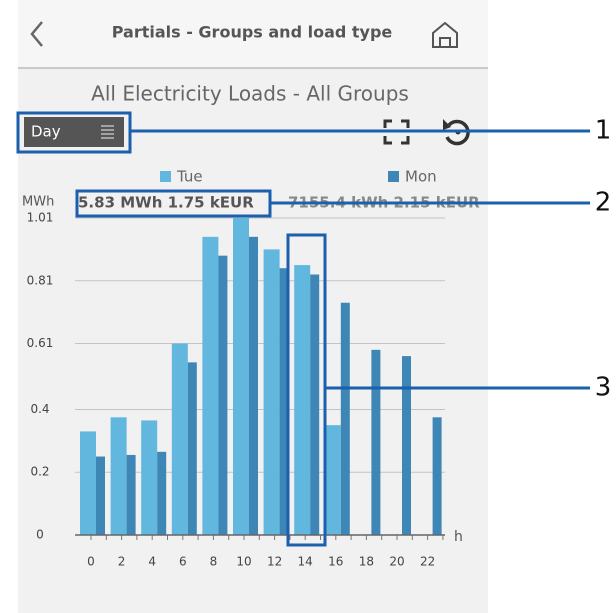 The height and width of the screenshot is (613, 616). I want to click on x-tick-label: 22, so click(427, 562).